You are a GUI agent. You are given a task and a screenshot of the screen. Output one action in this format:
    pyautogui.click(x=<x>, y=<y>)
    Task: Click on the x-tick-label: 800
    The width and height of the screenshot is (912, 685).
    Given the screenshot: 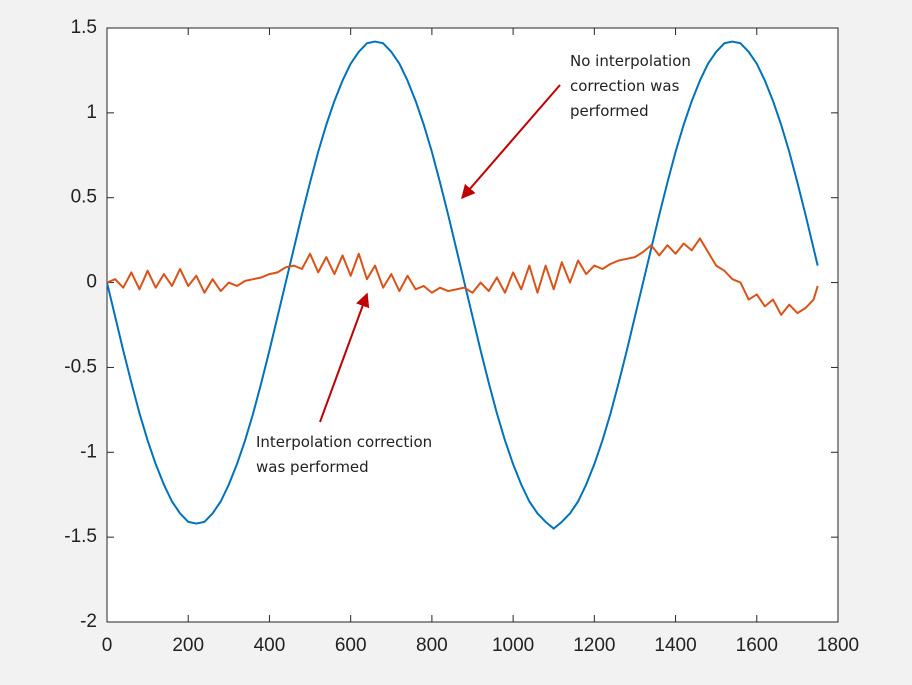 What is the action you would take?
    pyautogui.click(x=432, y=645)
    